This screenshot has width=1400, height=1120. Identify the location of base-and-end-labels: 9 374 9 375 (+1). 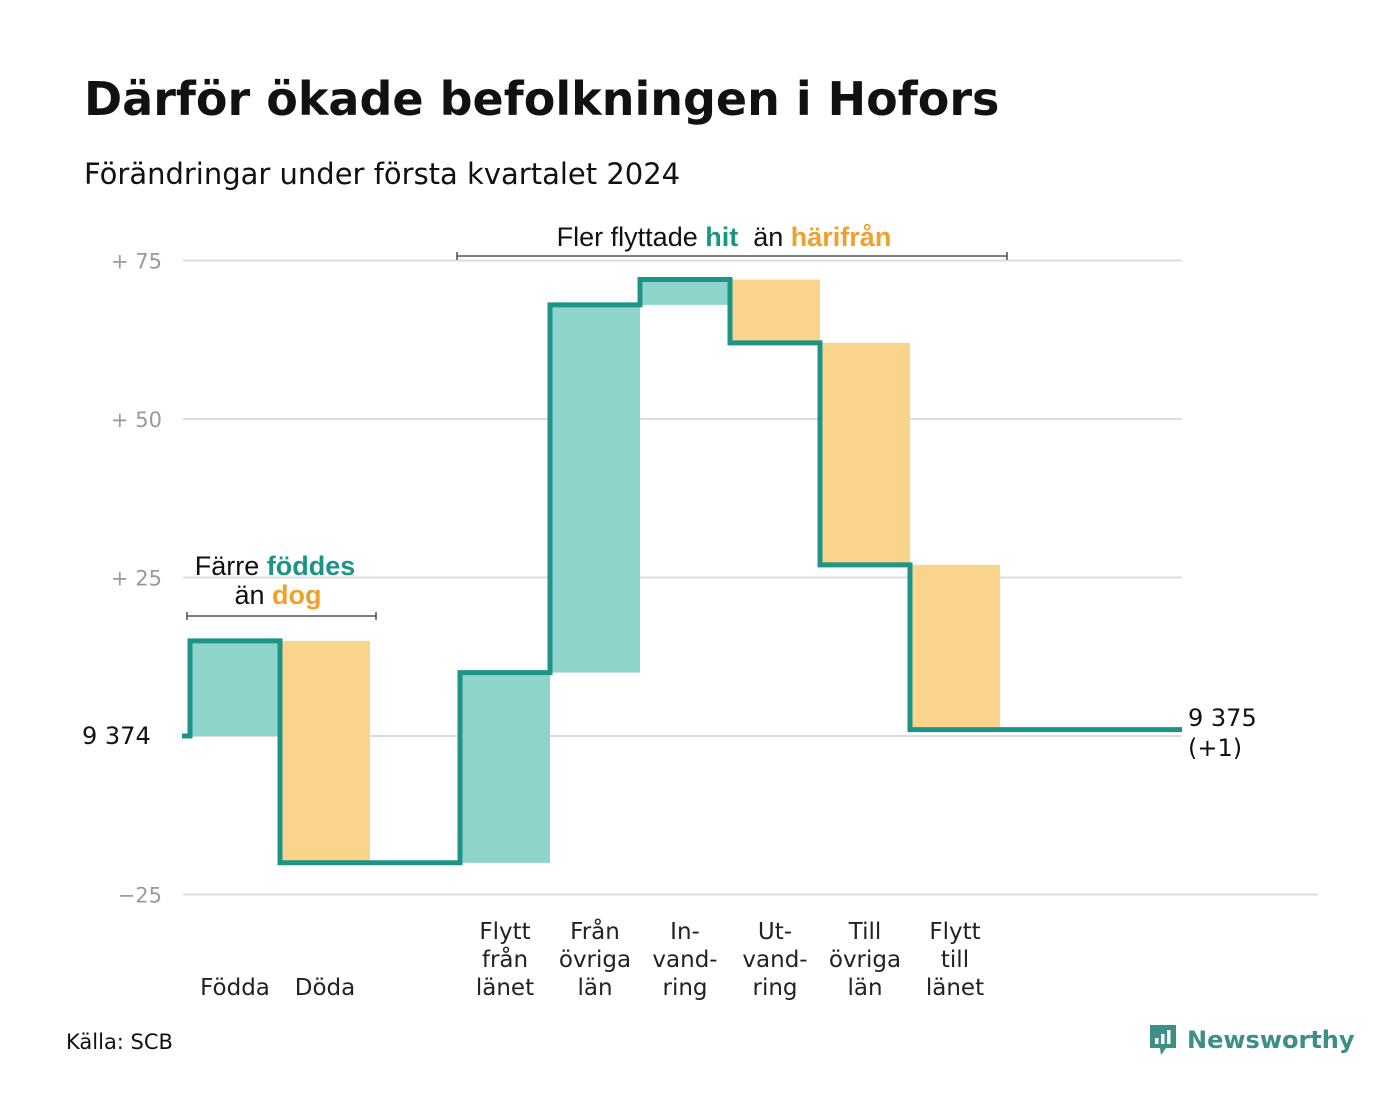
(669, 733).